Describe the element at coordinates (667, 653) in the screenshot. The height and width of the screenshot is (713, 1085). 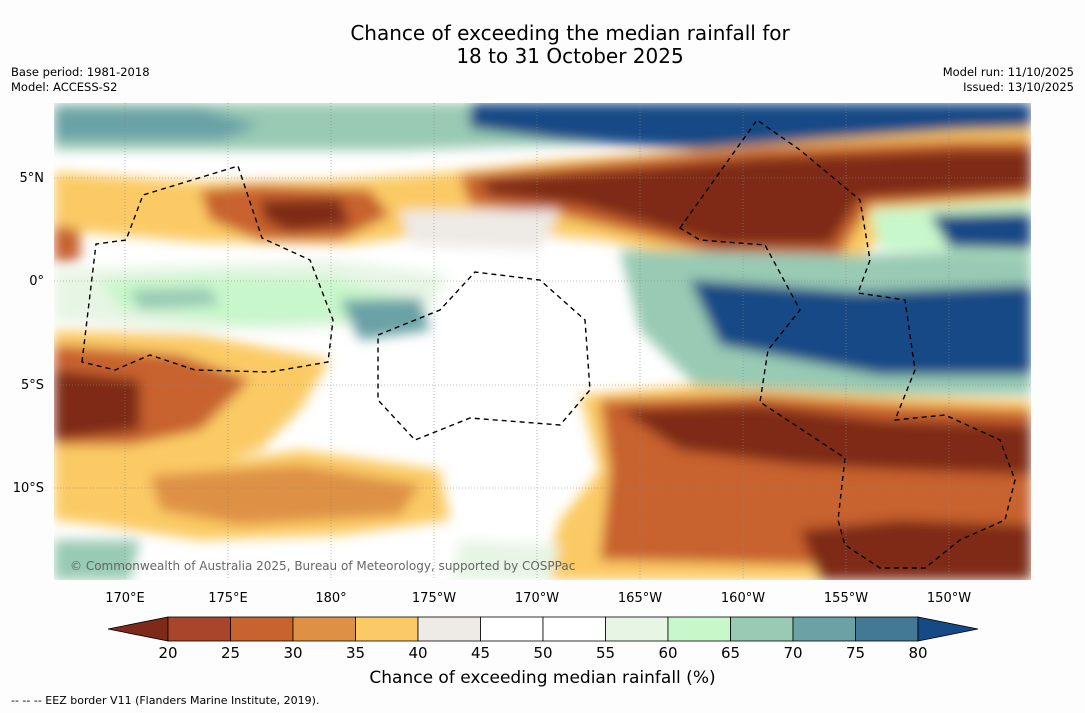
I see `colorbar-tick-label: 60` at that location.